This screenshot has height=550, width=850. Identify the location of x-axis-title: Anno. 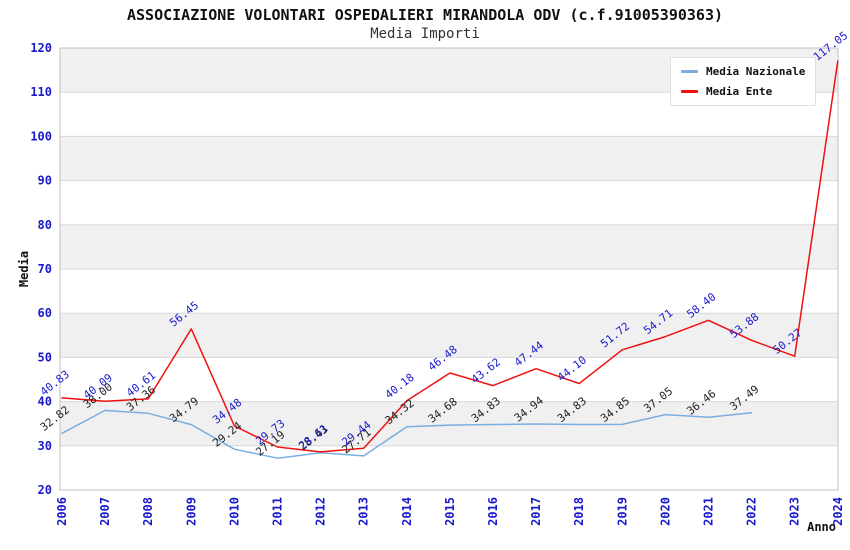
(821, 527).